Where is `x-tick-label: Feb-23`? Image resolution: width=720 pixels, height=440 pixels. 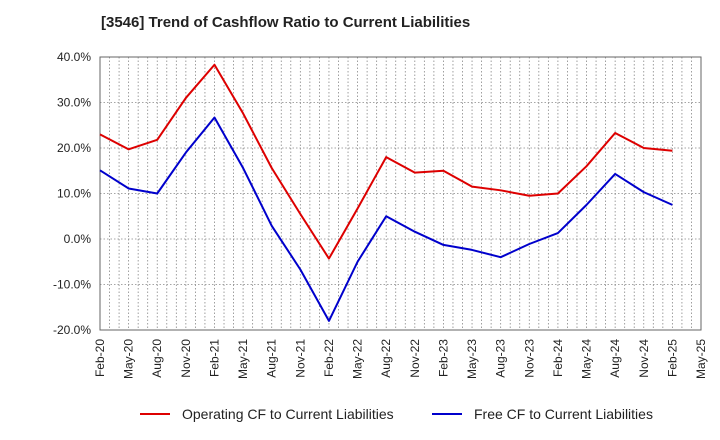
x-tick-label: Feb-23 is located at coordinates (443, 358).